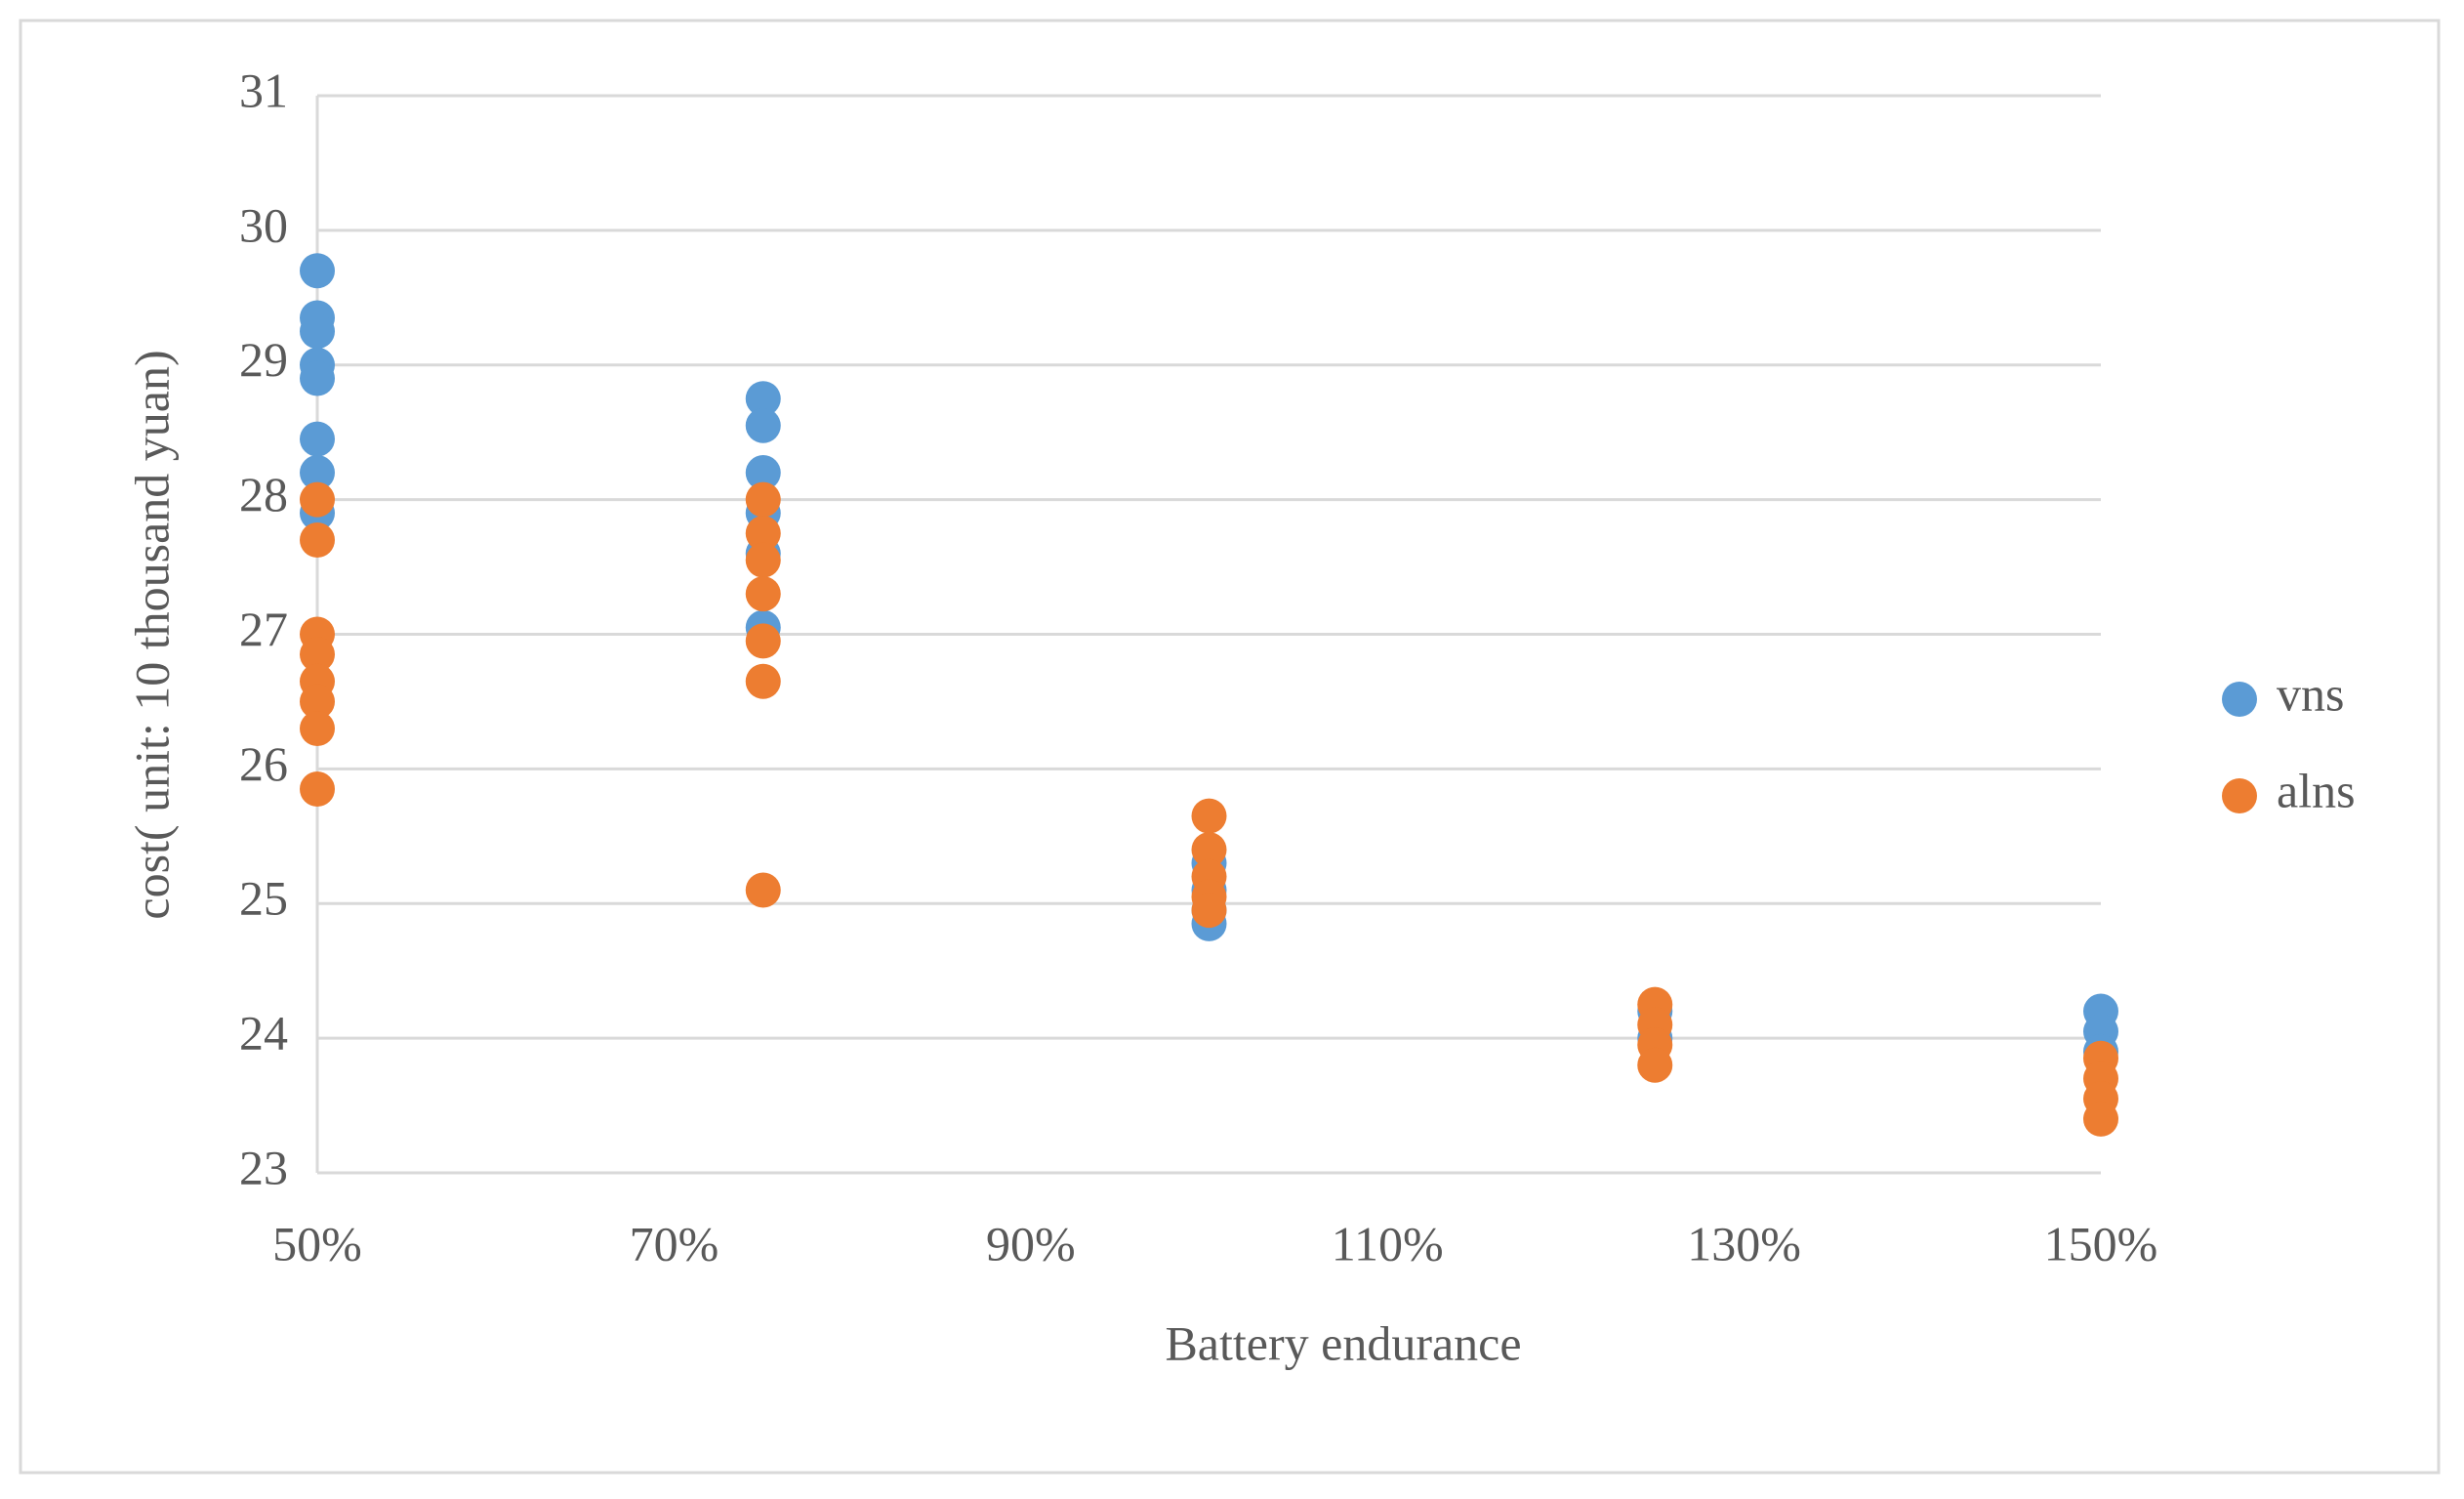 The height and width of the screenshot is (1499, 2464). Describe the element at coordinates (1343, 1342) in the screenshot. I see `x-axis-title: Battery endurance` at that location.